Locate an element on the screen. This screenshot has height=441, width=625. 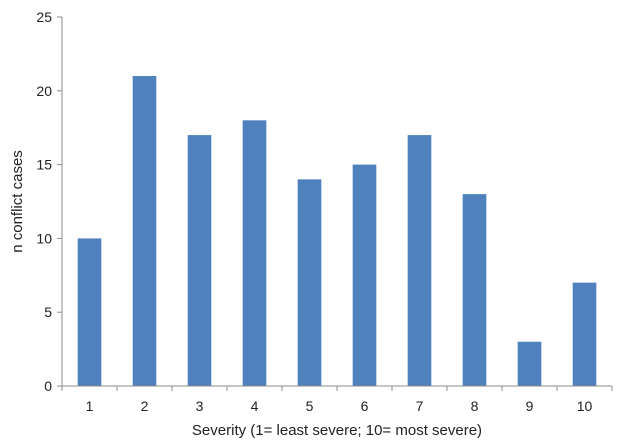
x-tick-label: 3 is located at coordinates (200, 406).